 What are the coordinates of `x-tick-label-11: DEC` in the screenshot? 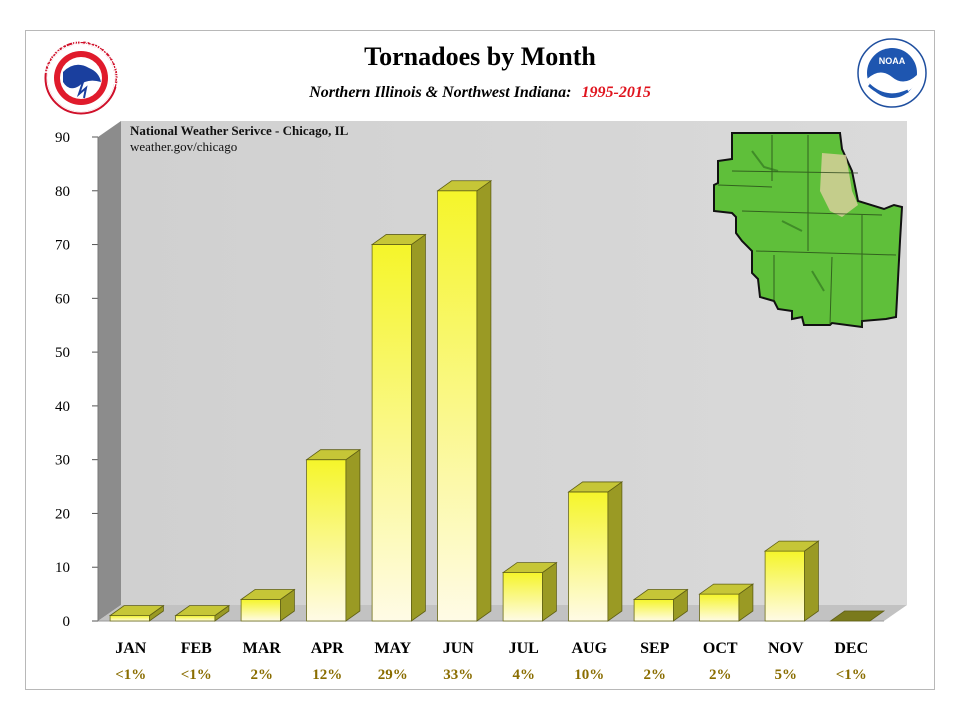 It's located at (851, 648).